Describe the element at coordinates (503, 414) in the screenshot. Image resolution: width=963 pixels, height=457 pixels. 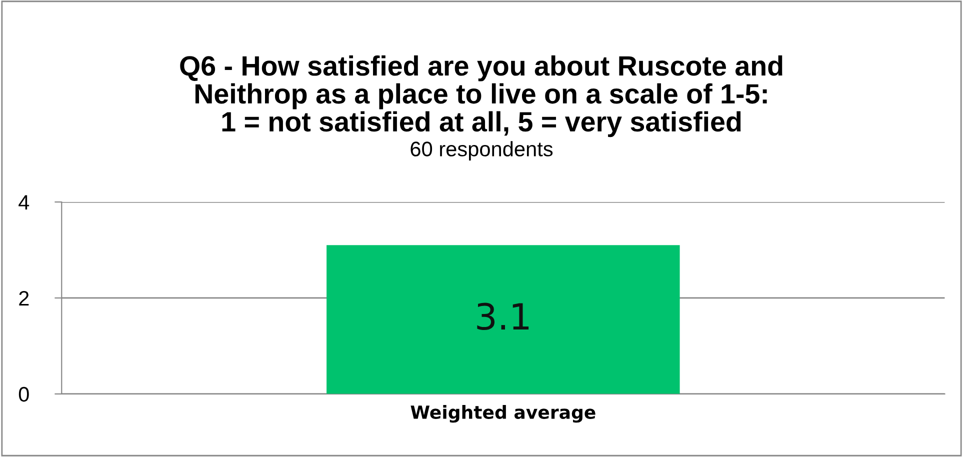
I see `x-tick-label: Weighted average` at that location.